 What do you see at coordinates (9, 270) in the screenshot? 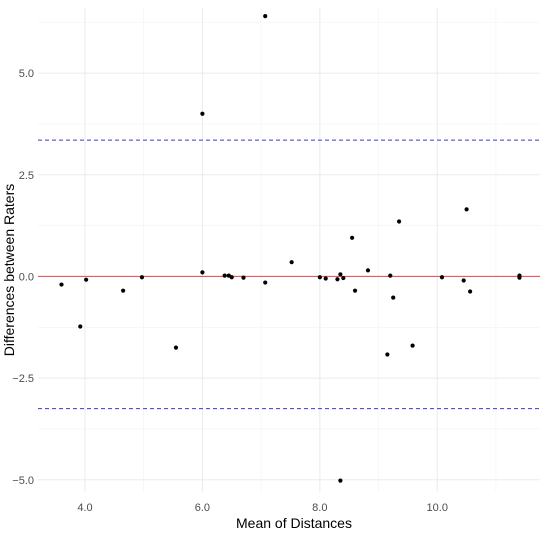
I see `y-axis-title: Differences between Raters` at bounding box center [9, 270].